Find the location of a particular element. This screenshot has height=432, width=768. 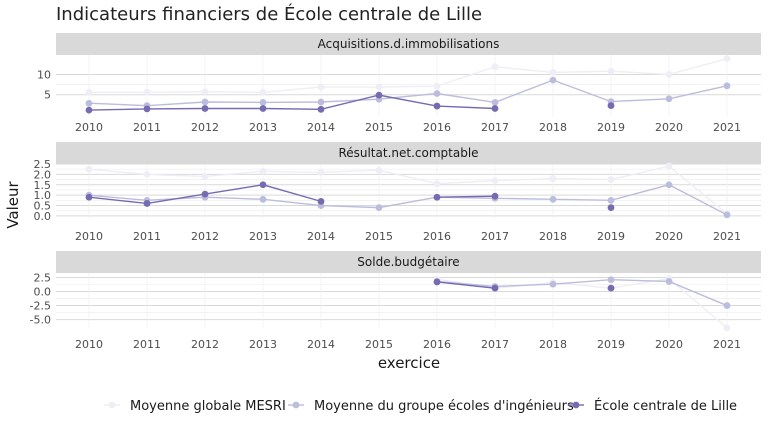

legend-item: Moyenne globale MESRI is located at coordinates (195, 406).